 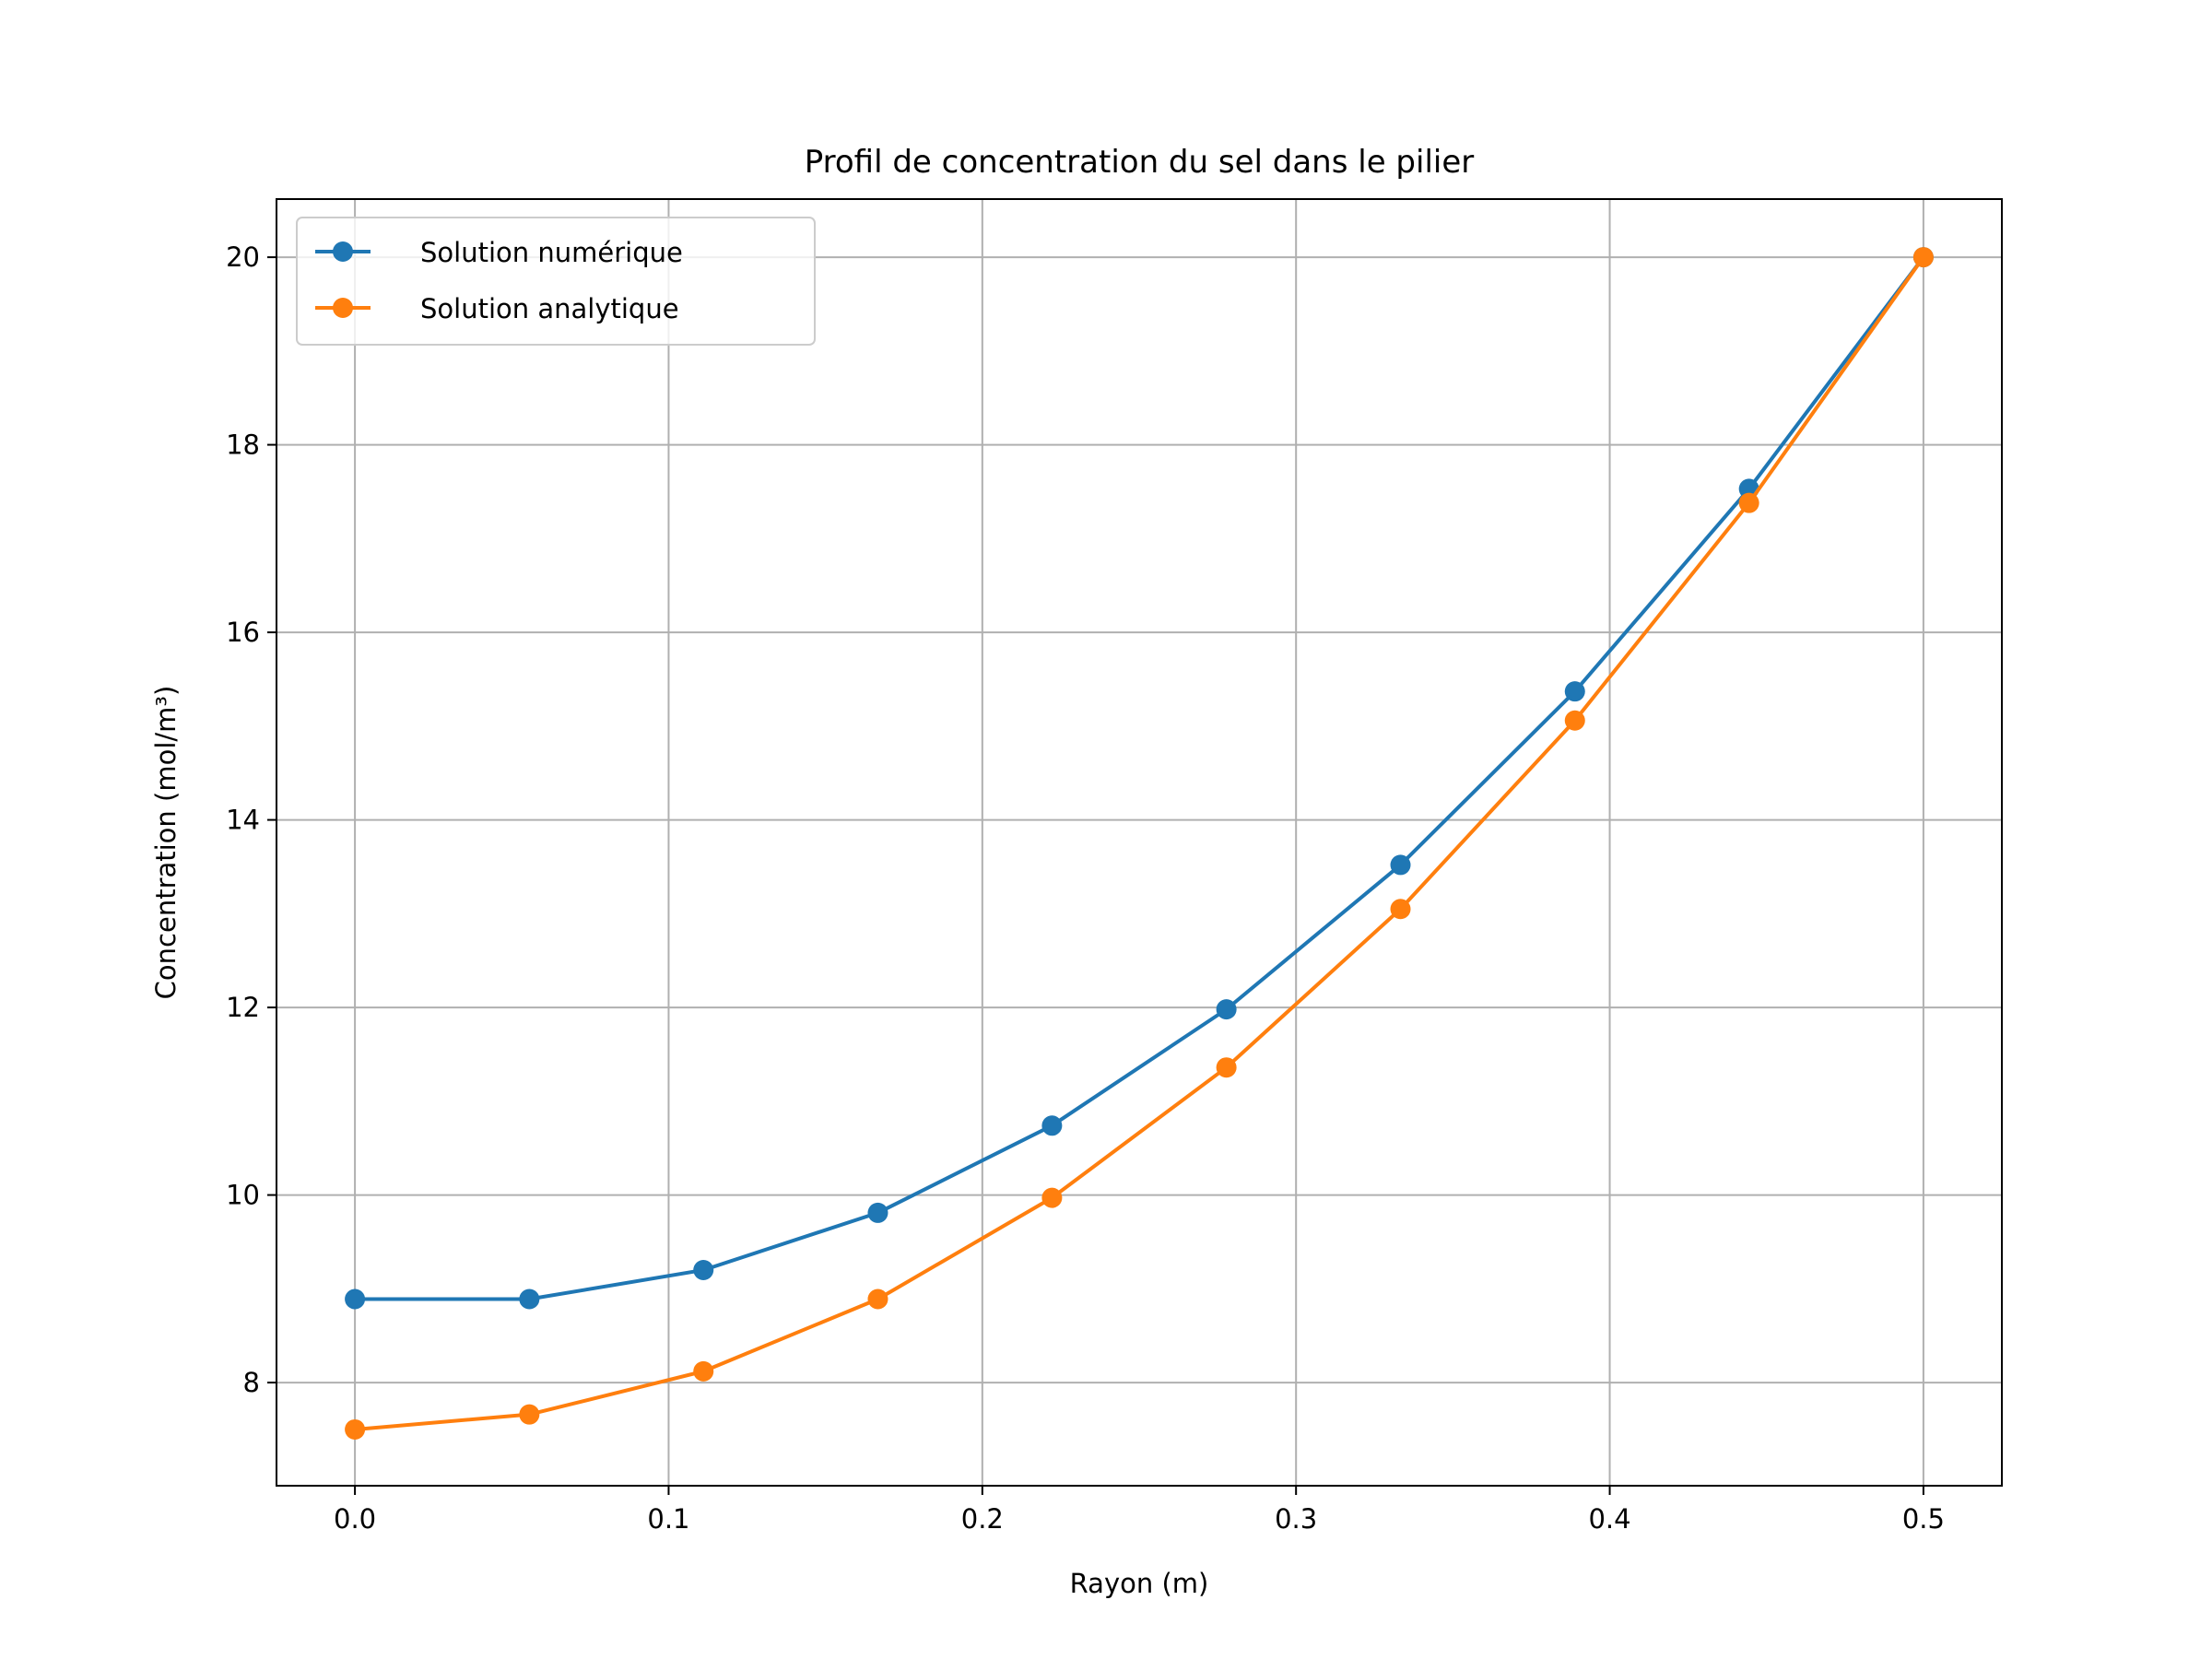 What do you see at coordinates (343, 251) in the screenshot?
I see `legend-marker-numerique` at bounding box center [343, 251].